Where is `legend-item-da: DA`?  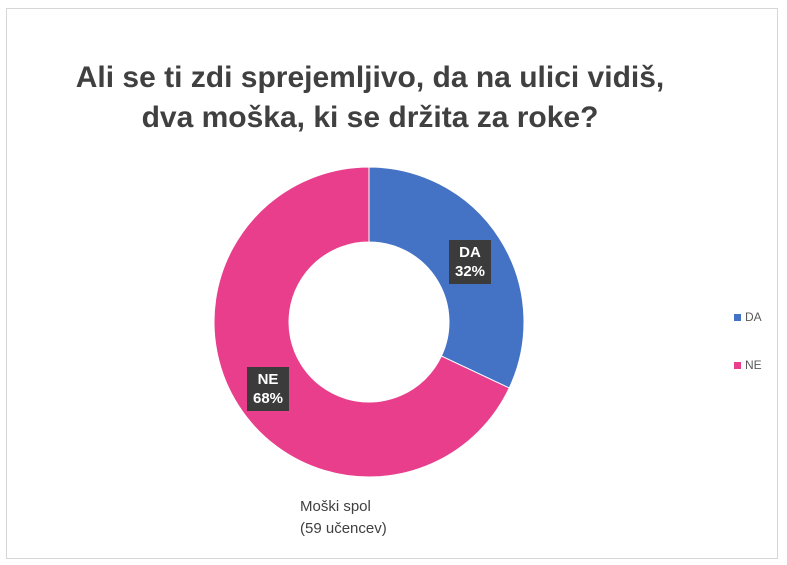
legend-item-da: DA is located at coordinates (748, 317).